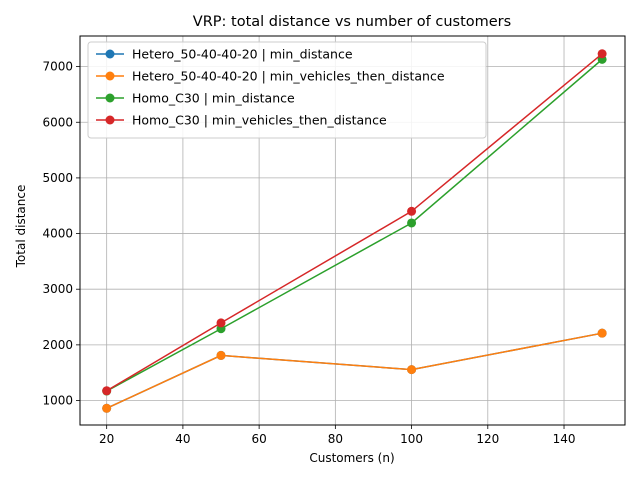  Describe the element at coordinates (106, 439) in the screenshot. I see `x-tick-label: 20` at that location.